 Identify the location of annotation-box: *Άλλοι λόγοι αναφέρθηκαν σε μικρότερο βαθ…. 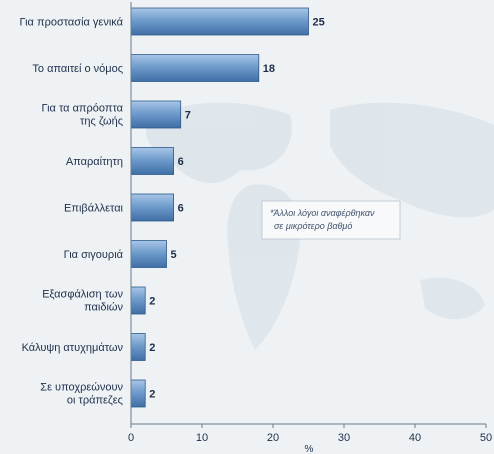
(331, 220).